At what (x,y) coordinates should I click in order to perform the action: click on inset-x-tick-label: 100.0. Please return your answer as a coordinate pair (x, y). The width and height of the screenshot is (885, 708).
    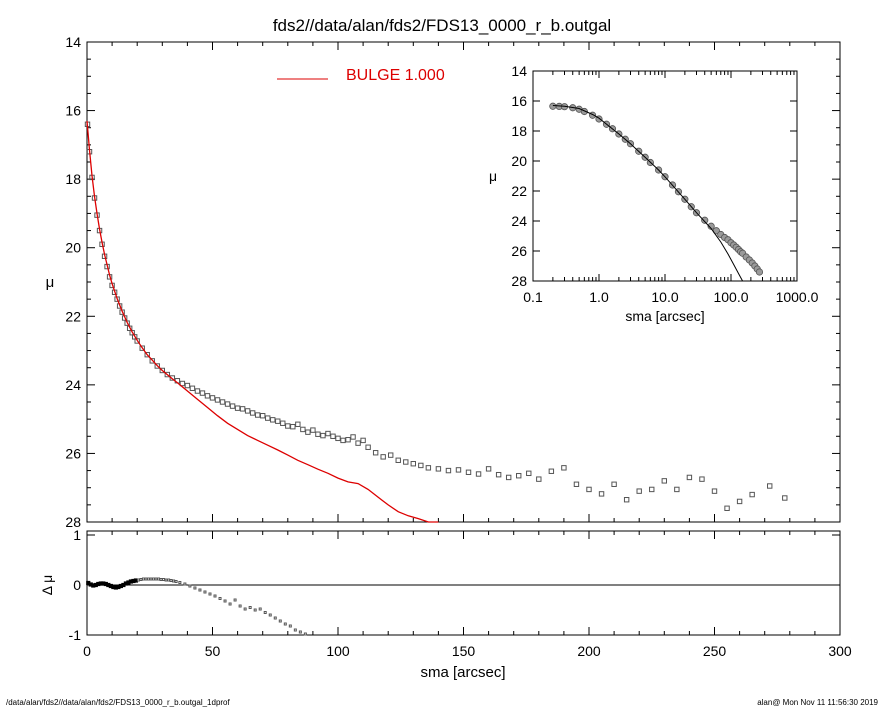
    Looking at the image, I should click on (730, 297).